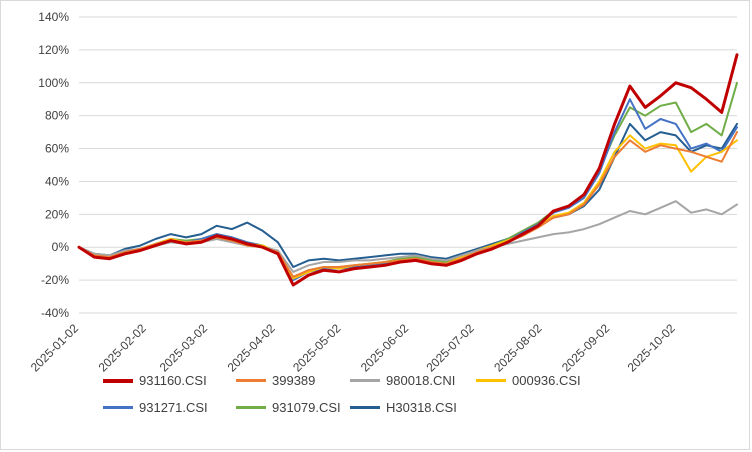  What do you see at coordinates (421, 380) in the screenshot?
I see `legend-label: 980018.CNI` at bounding box center [421, 380].